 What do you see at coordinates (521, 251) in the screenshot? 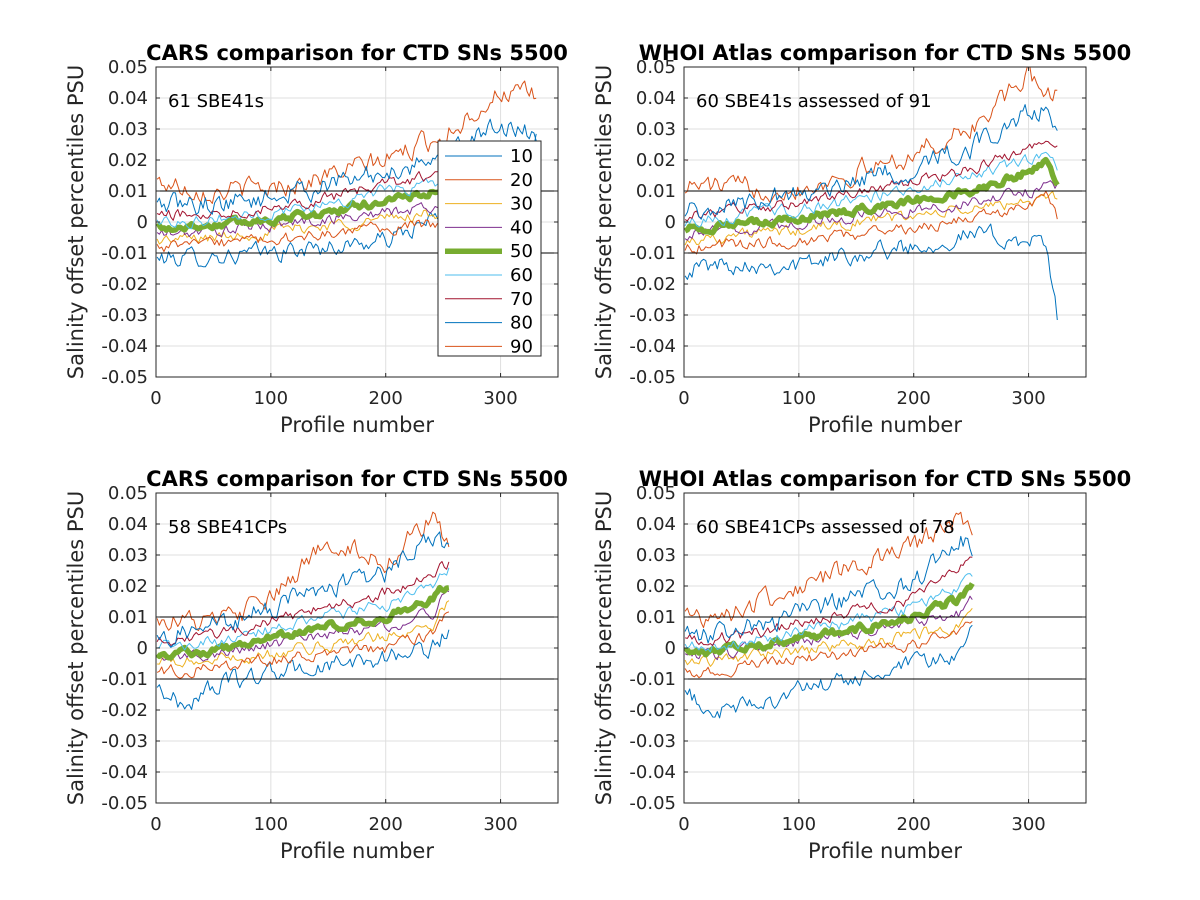
I see `legend-label-50: 50` at bounding box center [521, 251].